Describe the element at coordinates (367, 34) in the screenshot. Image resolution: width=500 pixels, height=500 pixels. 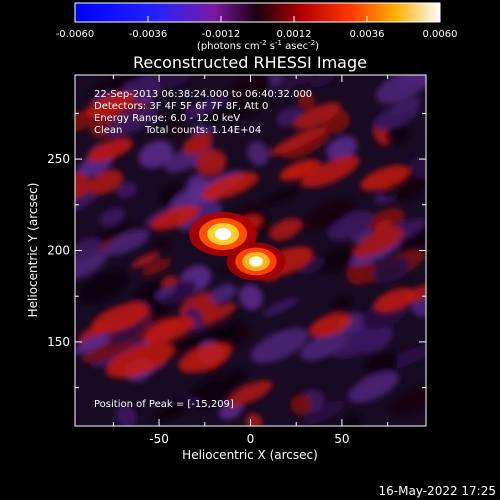
I see `colorbar-tick-label-4: 0.0036` at that location.